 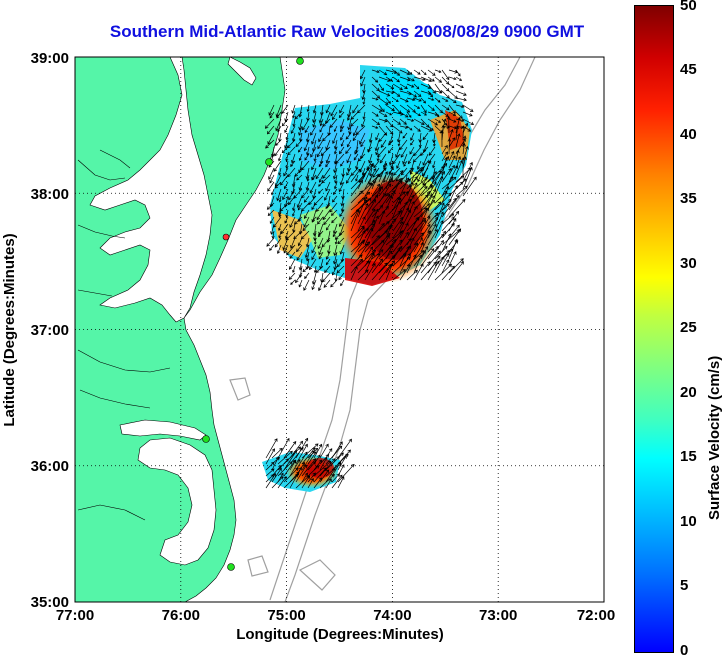 I want to click on y-tick-label: 38:00, so click(x=50, y=194).